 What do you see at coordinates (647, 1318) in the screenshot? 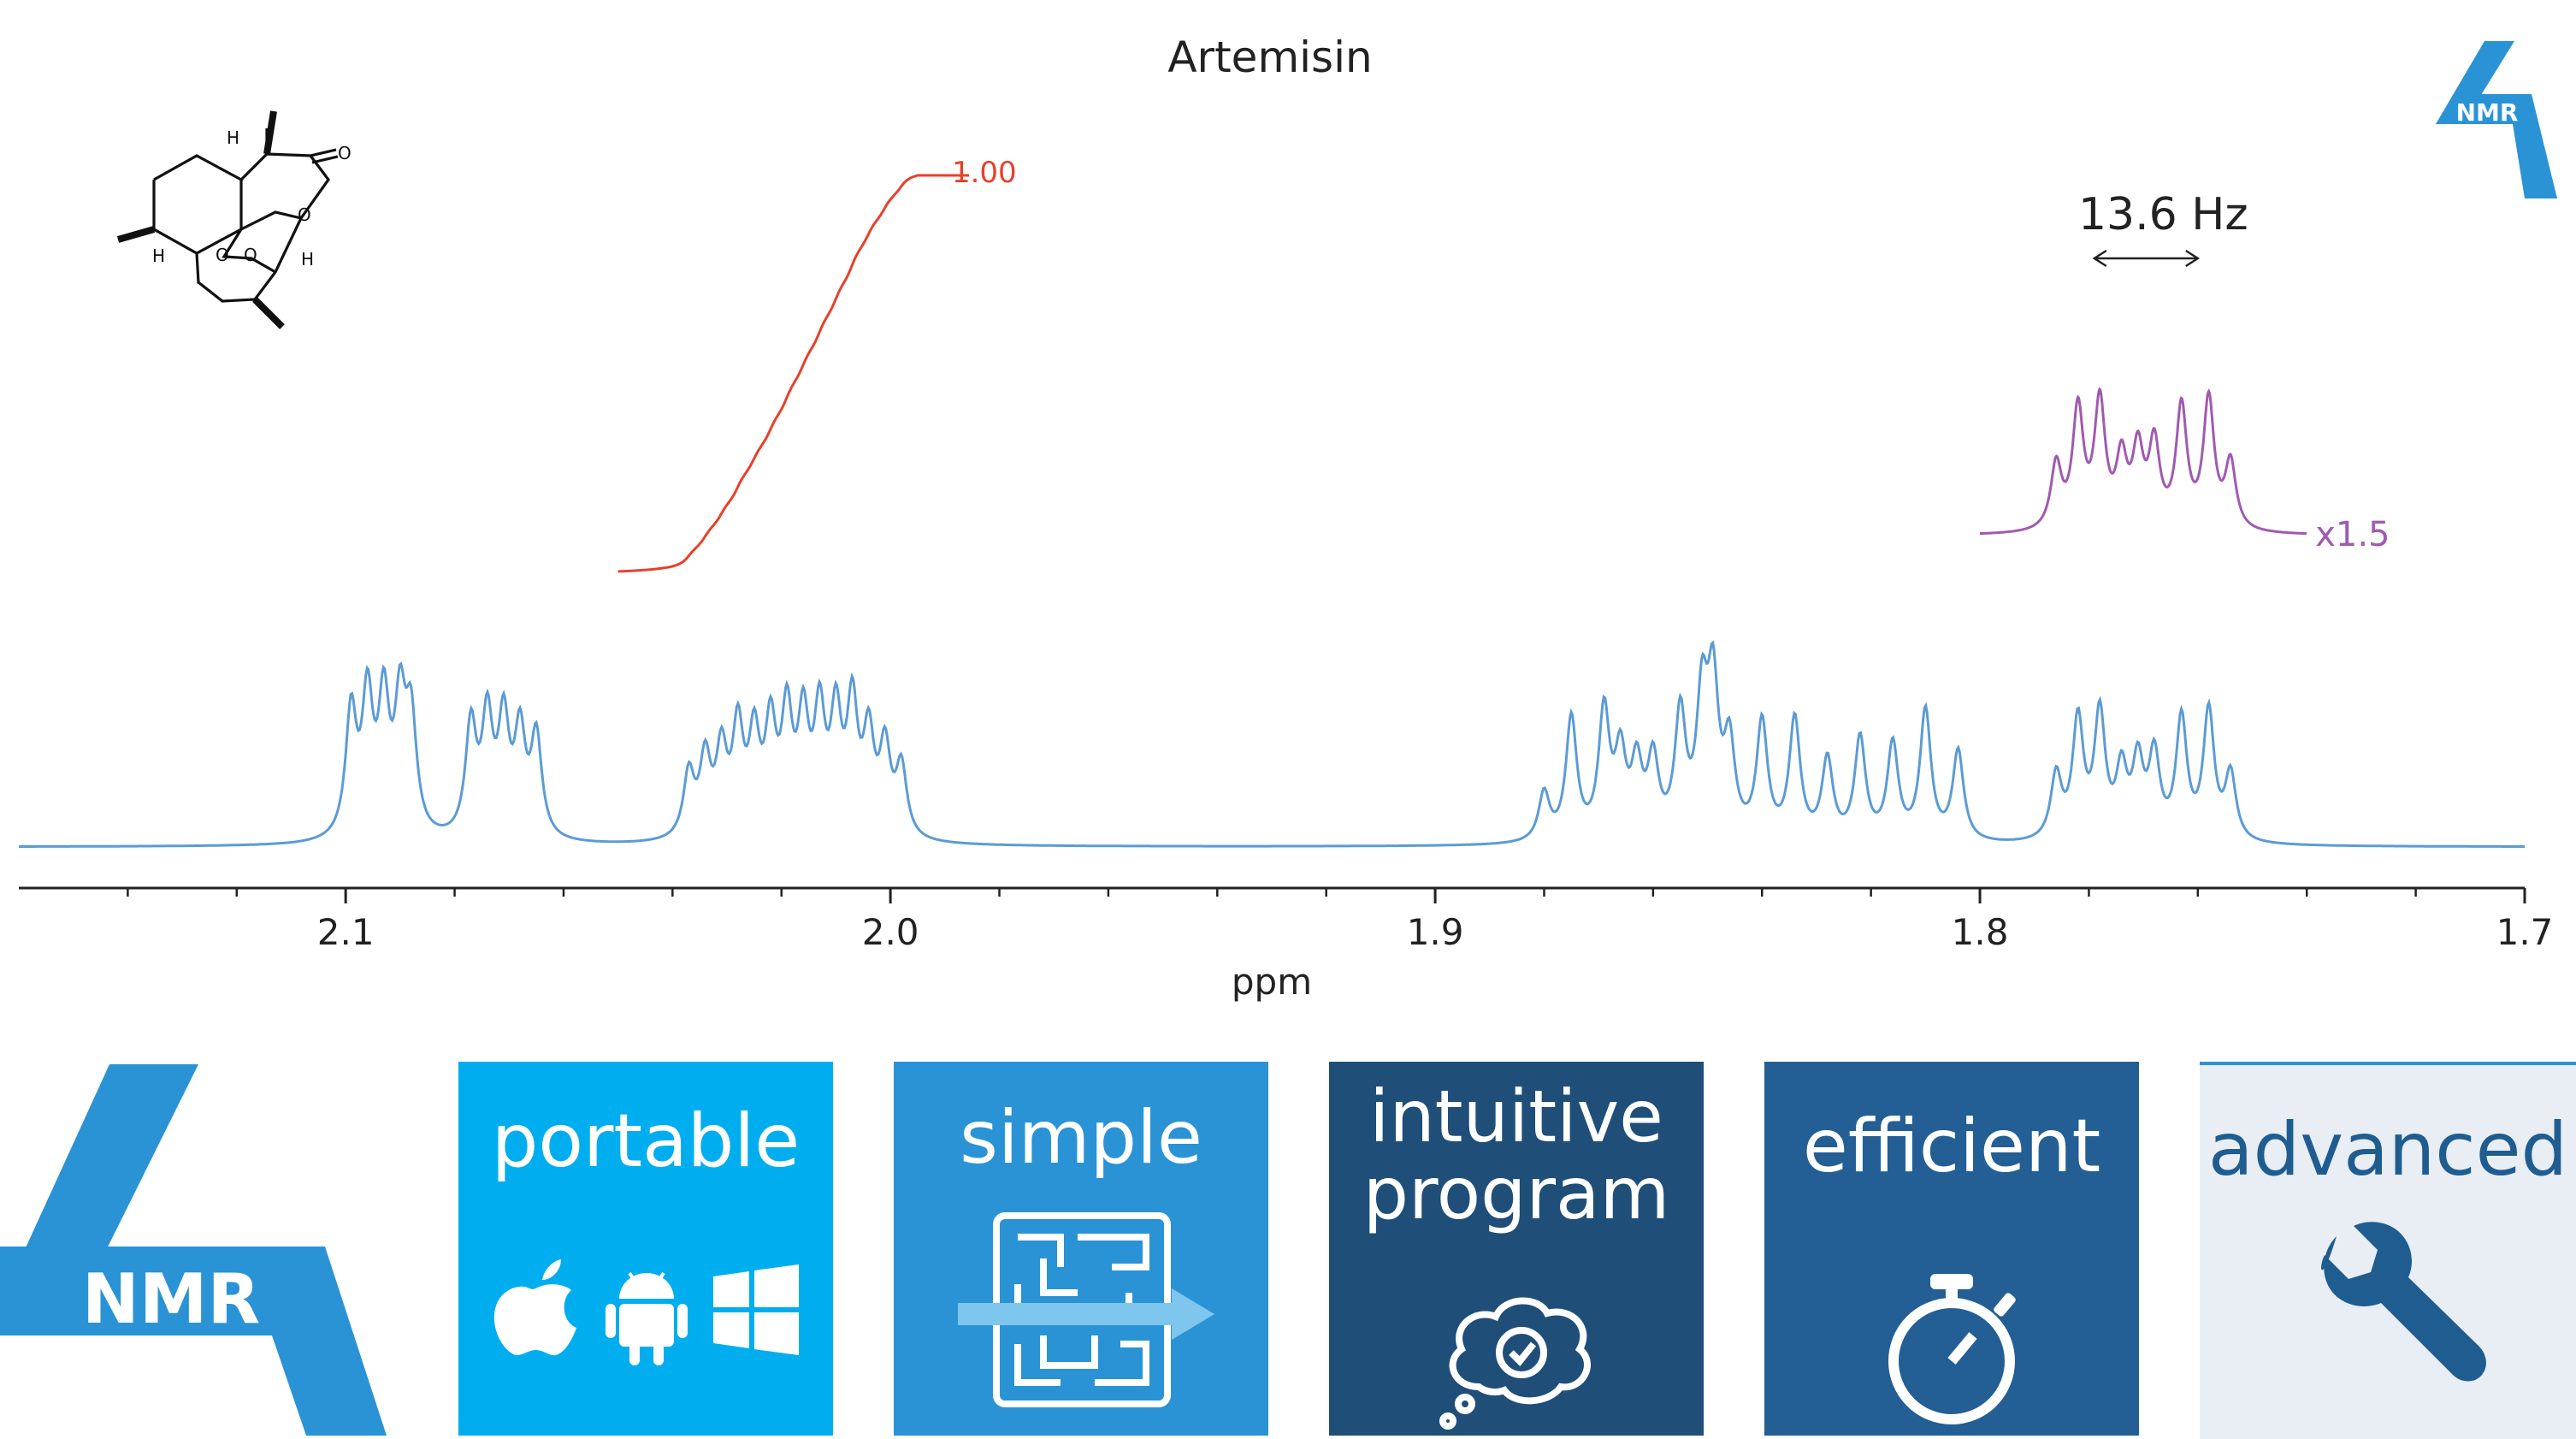
I see `android-icon` at bounding box center [647, 1318].